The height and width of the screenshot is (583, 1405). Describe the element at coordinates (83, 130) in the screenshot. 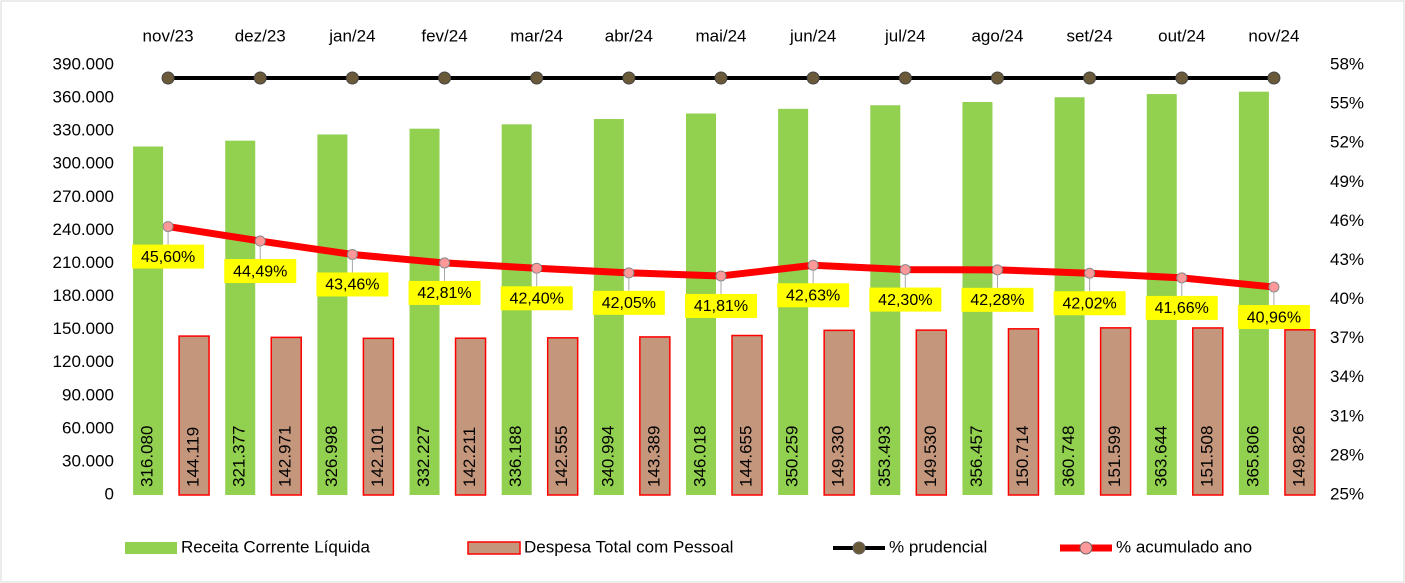

I see `y-tick-label: 330.000` at that location.